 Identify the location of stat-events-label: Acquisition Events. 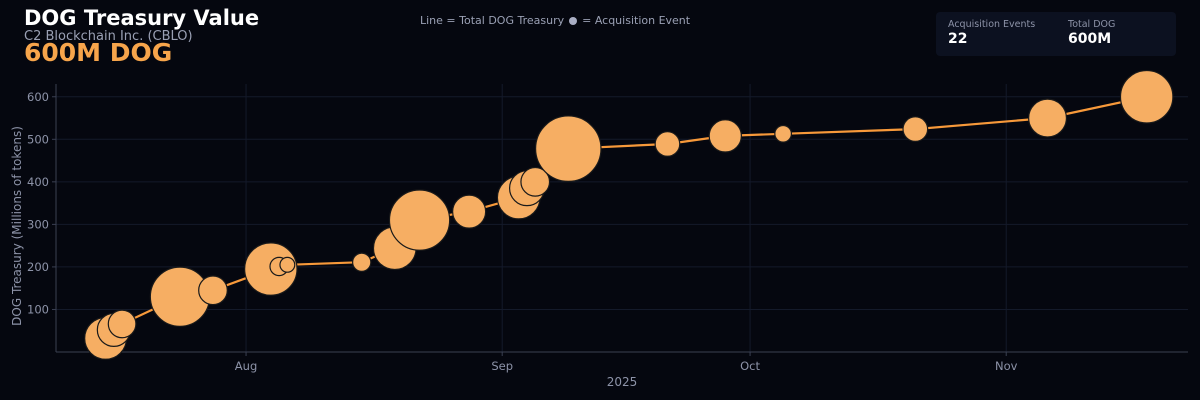
(992, 24).